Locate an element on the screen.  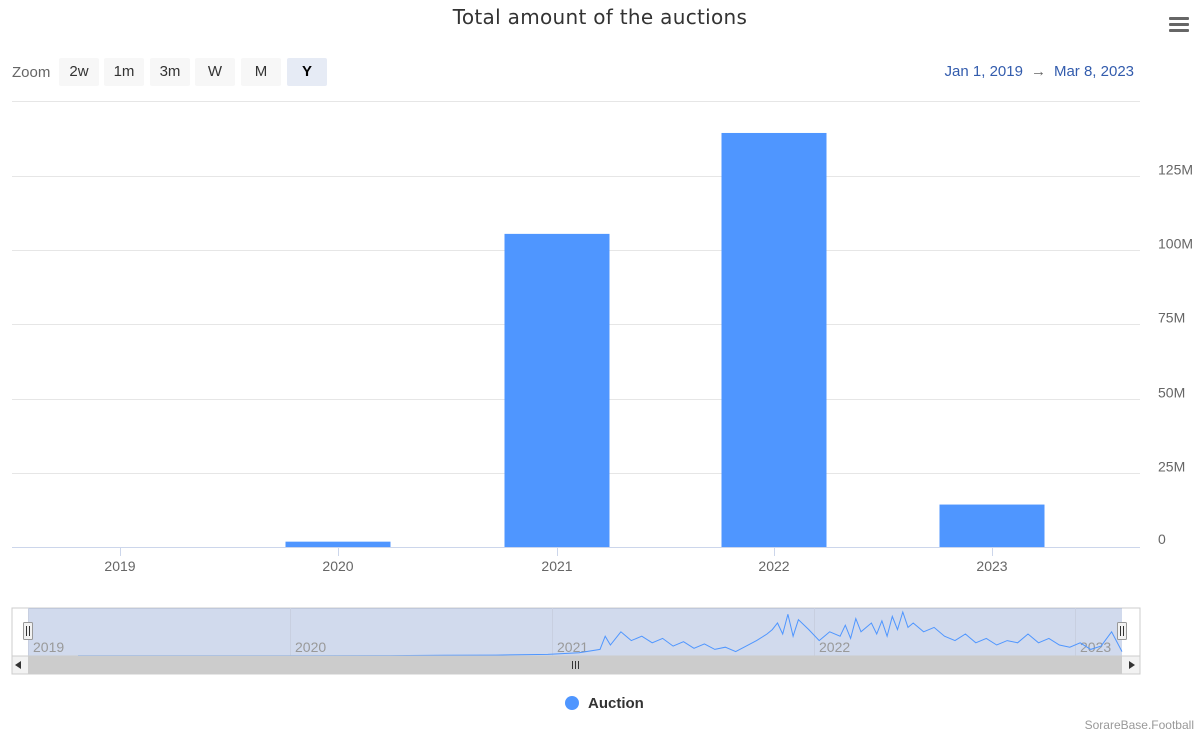
zoom-month-button: M is located at coordinates (261, 72).